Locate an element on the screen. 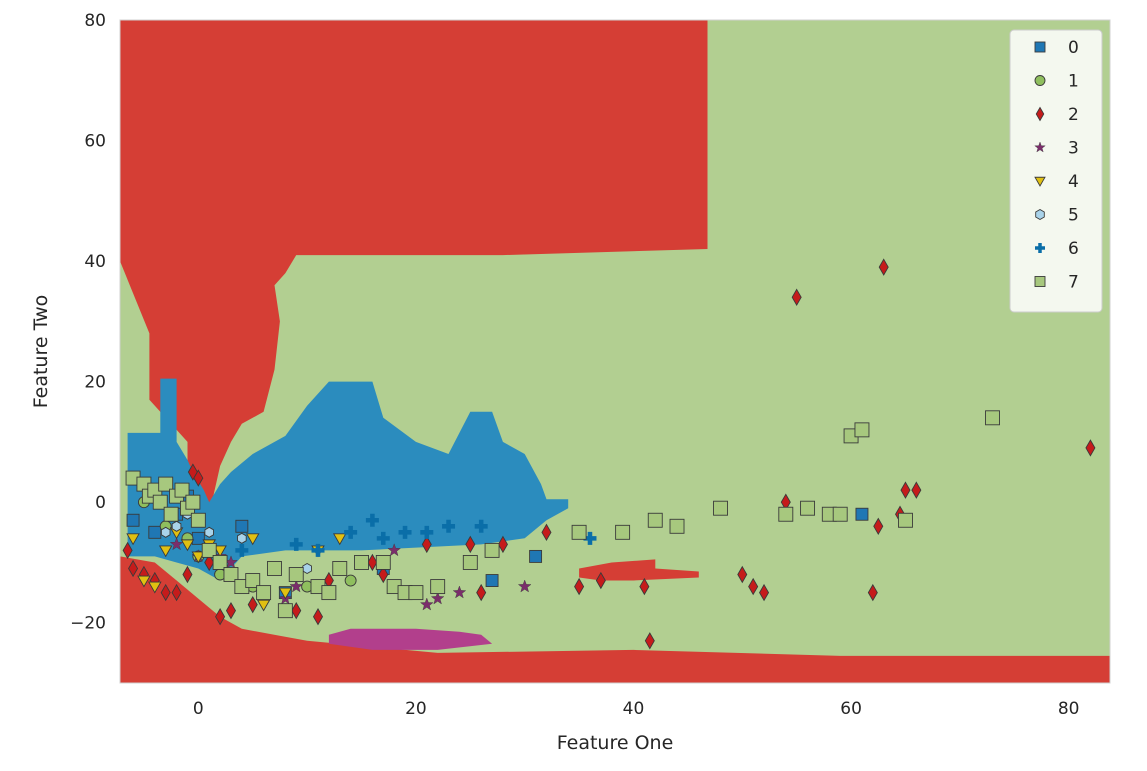 This screenshot has width=1147, height=771. x-tick-label: 0 is located at coordinates (198, 709).